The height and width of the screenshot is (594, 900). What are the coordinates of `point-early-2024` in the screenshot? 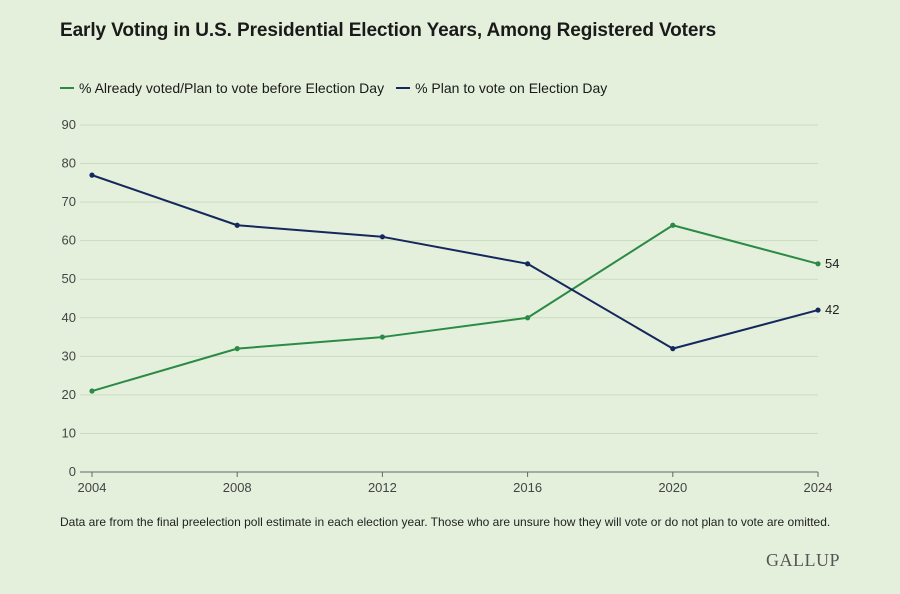 It's located at (818, 264).